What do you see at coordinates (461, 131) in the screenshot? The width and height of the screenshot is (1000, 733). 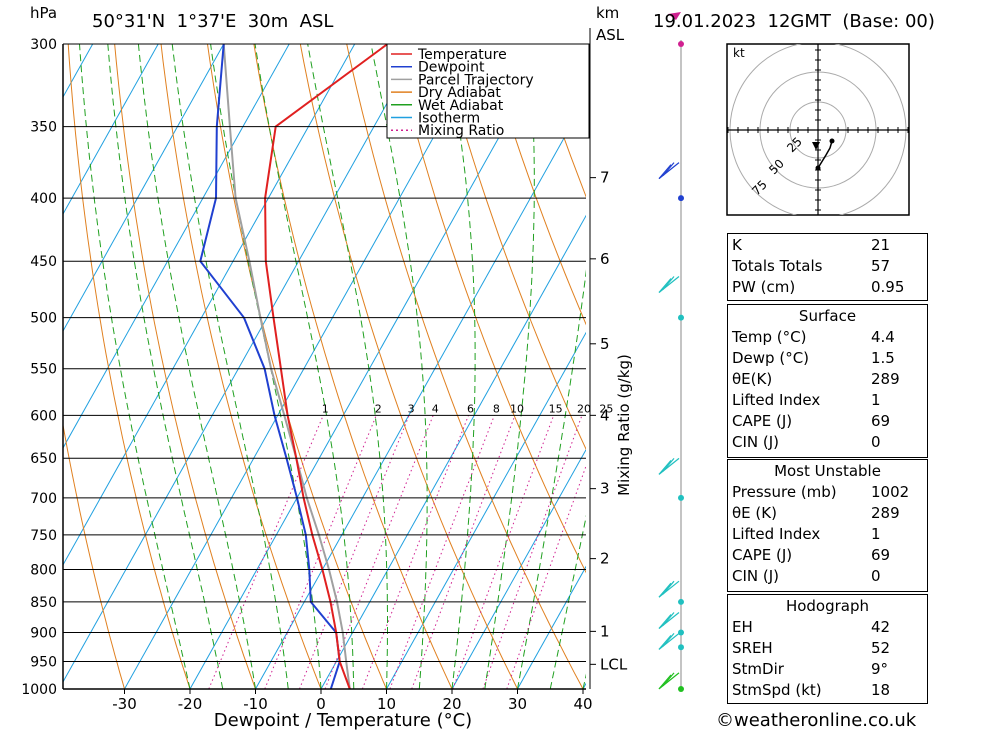 I see `legend-entry: Mixing Ratio` at bounding box center [461, 131].